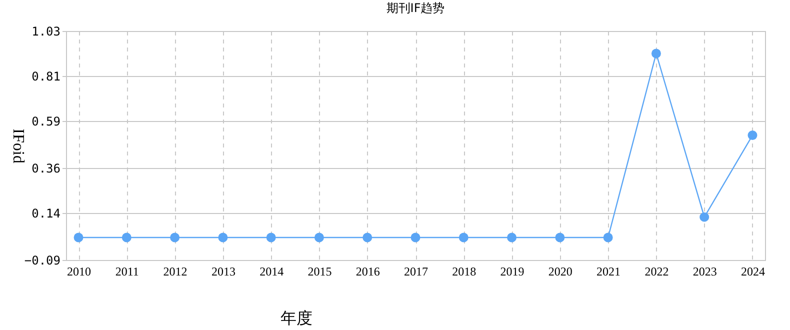  I want to click on x-tick-label: 2019, so click(512, 271).